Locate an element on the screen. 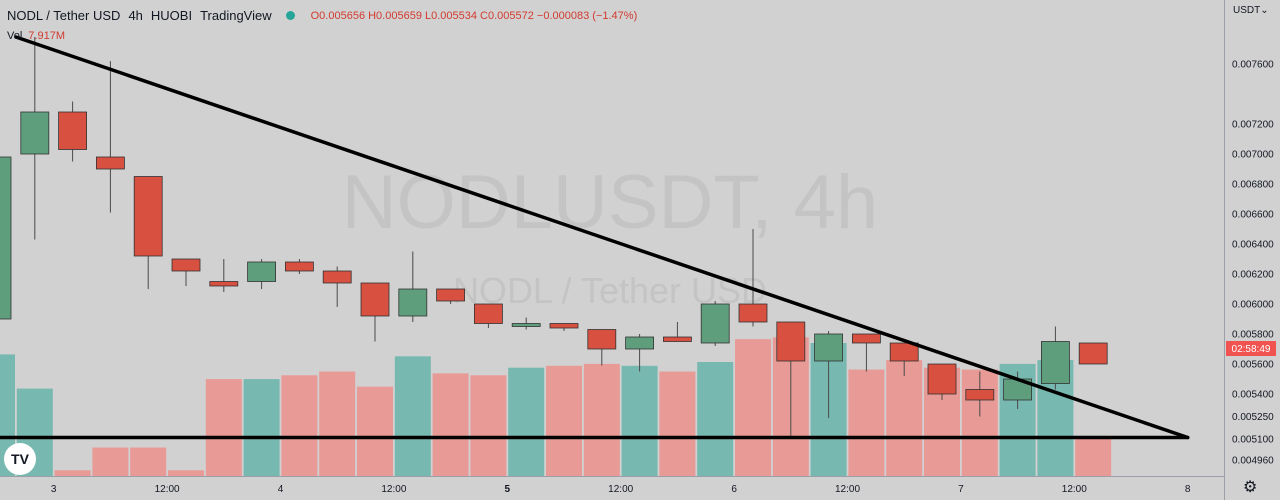 This screenshot has width=1280, height=500. price-tick-label: 0.005250 is located at coordinates (1253, 417).